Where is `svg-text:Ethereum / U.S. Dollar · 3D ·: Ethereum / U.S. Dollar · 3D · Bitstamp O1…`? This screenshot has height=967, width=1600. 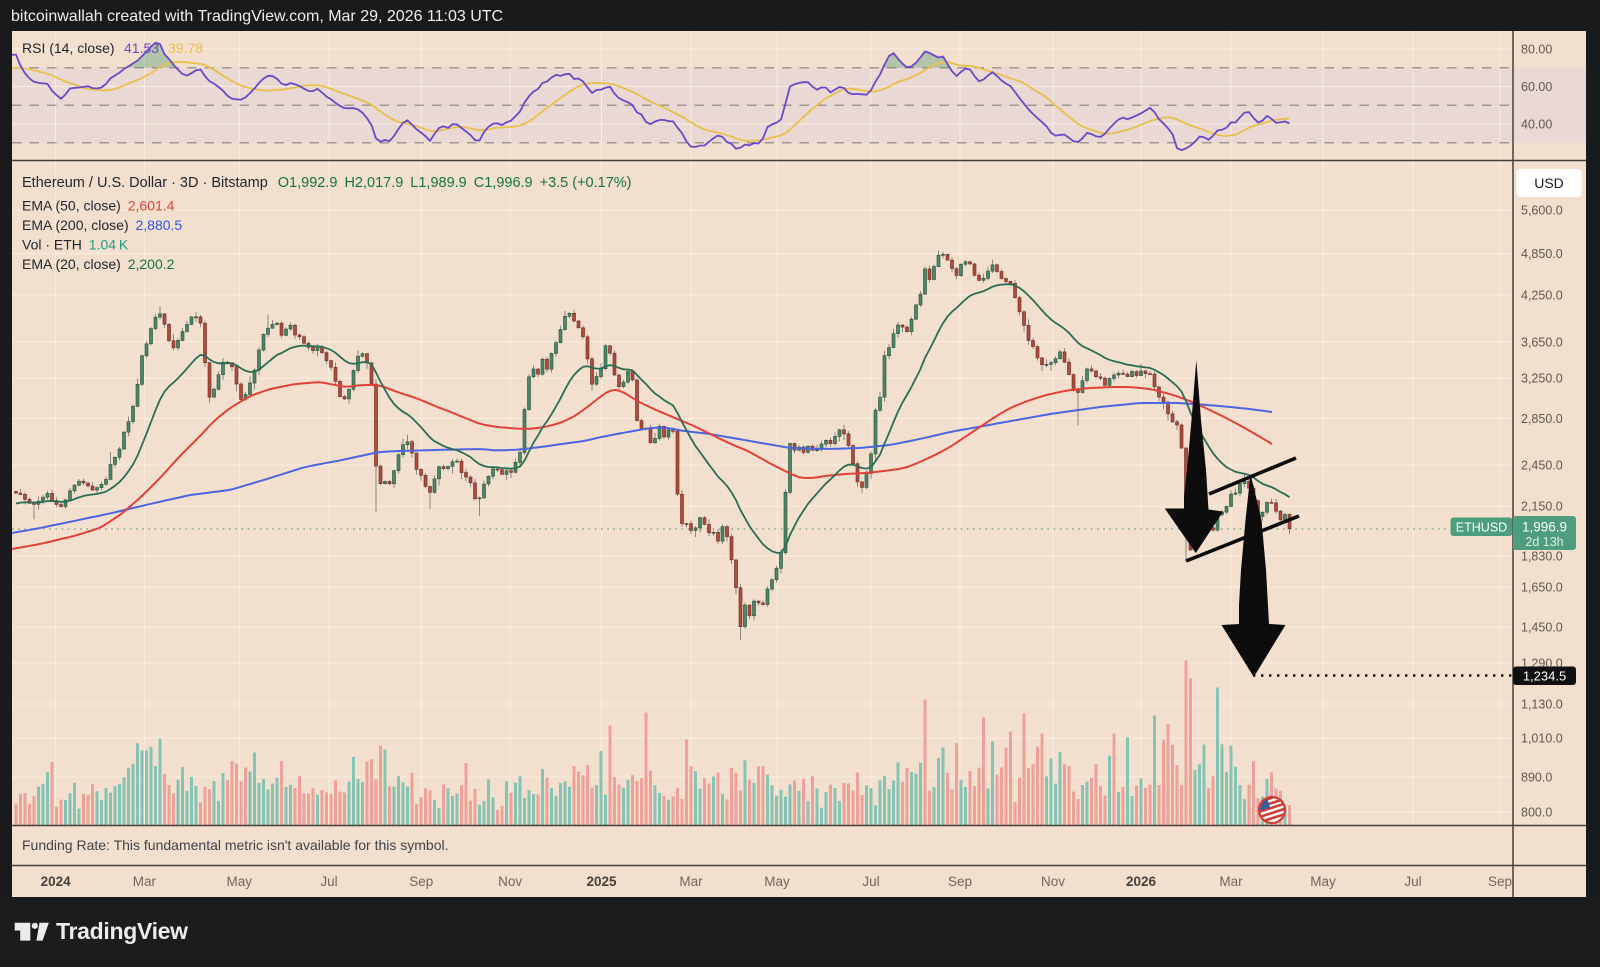
svg-text:Ethereum / U.S. Dollar · 3D ·: Ethereum / U.S. Dollar · 3D · Bitstamp O1… is located at coordinates (327, 183).